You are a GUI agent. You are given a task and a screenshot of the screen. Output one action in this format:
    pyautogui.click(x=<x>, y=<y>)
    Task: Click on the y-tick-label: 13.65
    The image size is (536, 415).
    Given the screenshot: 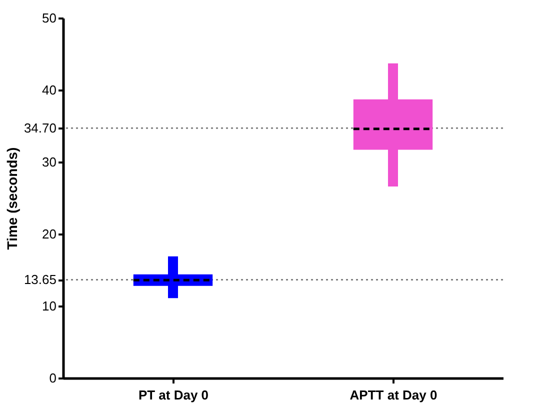 What is the action you would take?
    pyautogui.click(x=40, y=280)
    